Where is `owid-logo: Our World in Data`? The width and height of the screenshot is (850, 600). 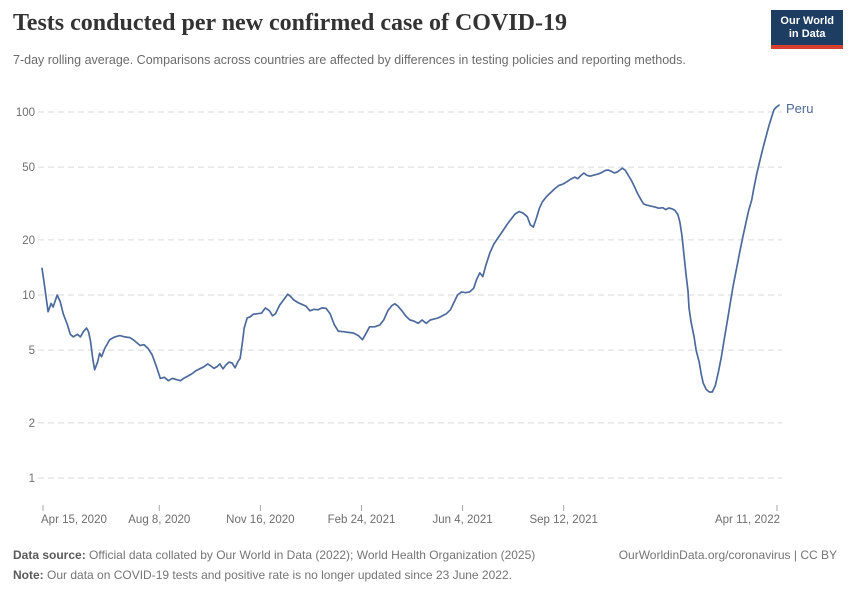
owid-logo: Our World in Data is located at coordinates (807, 29).